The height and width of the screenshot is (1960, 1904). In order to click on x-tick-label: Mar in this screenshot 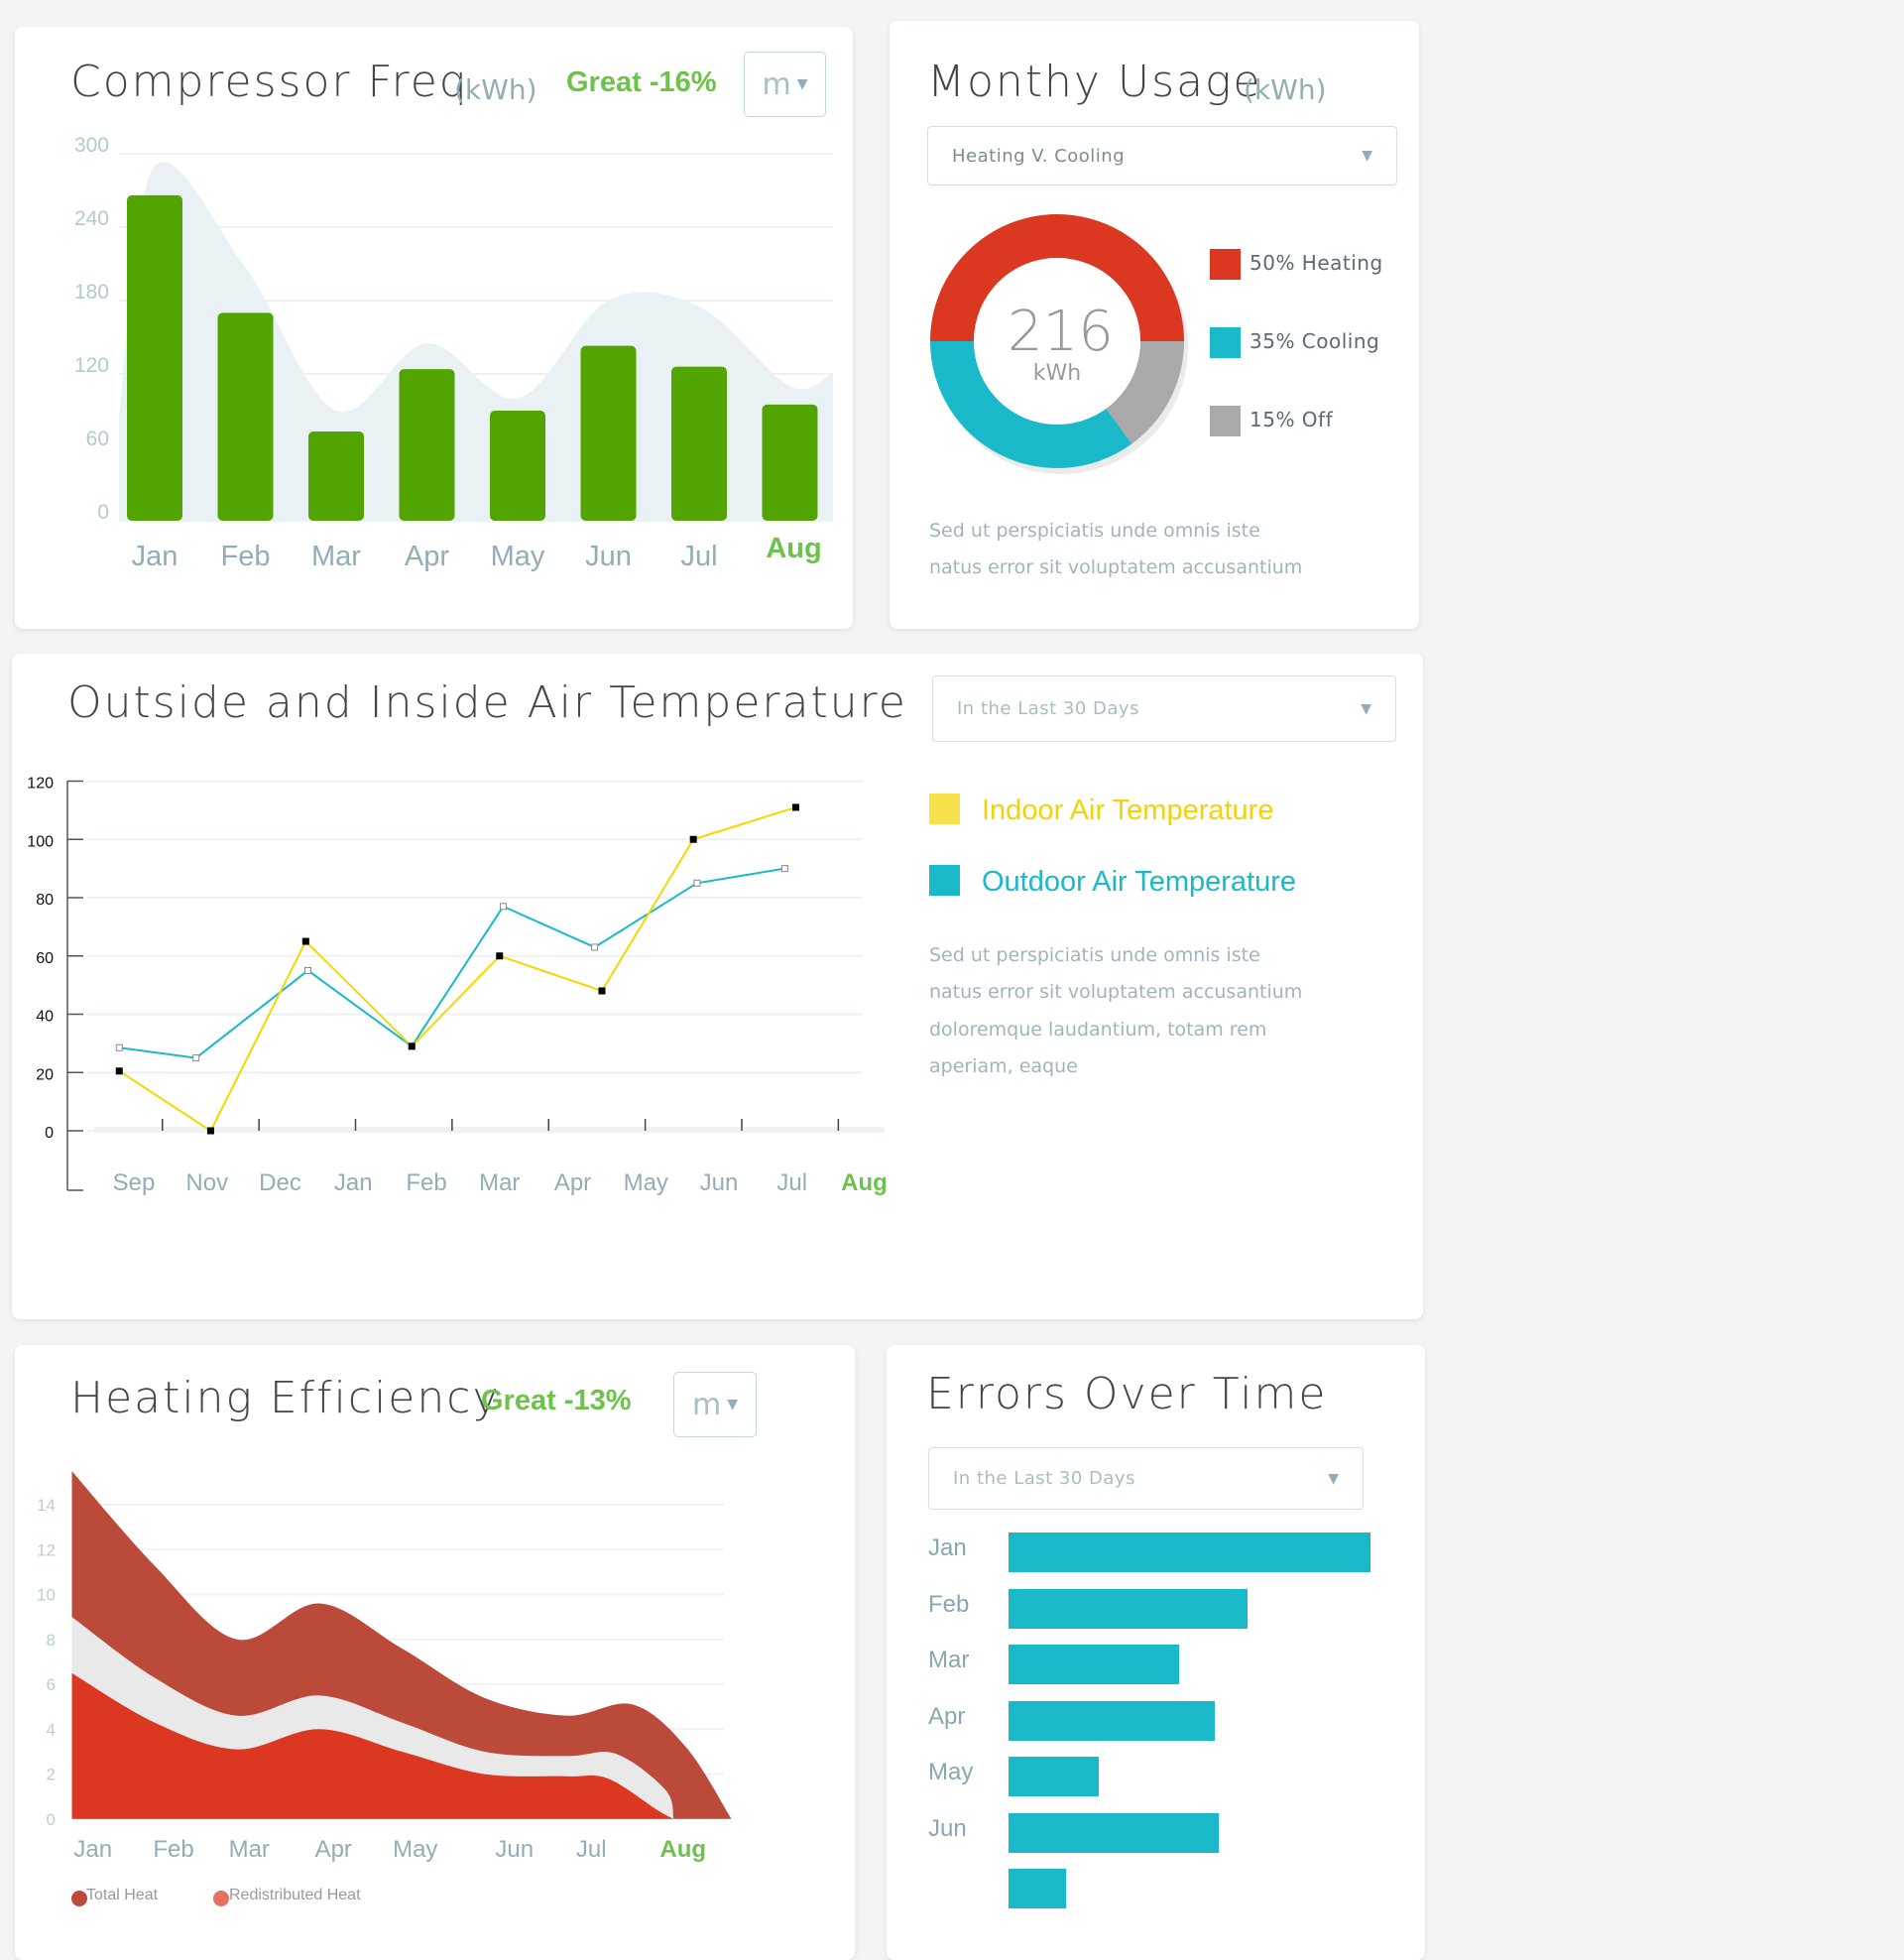, I will do `click(249, 1850)`.